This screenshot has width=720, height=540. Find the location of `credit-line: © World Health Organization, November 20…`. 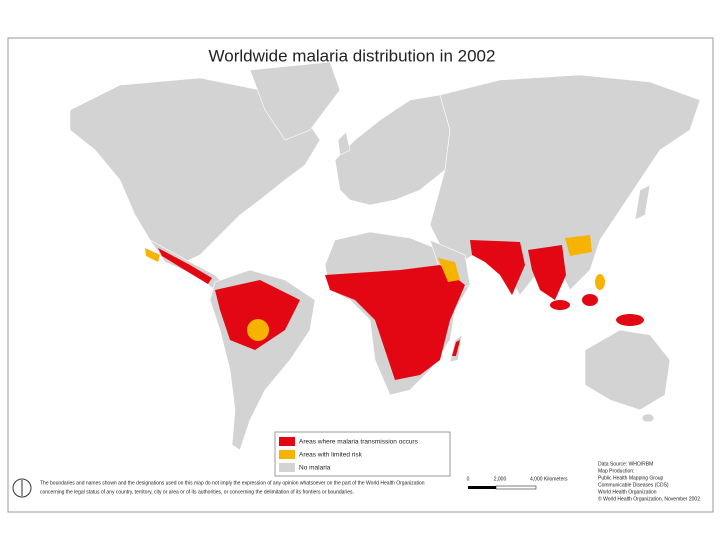

credit-line: © World Health Organization, November 20… is located at coordinates (649, 498).